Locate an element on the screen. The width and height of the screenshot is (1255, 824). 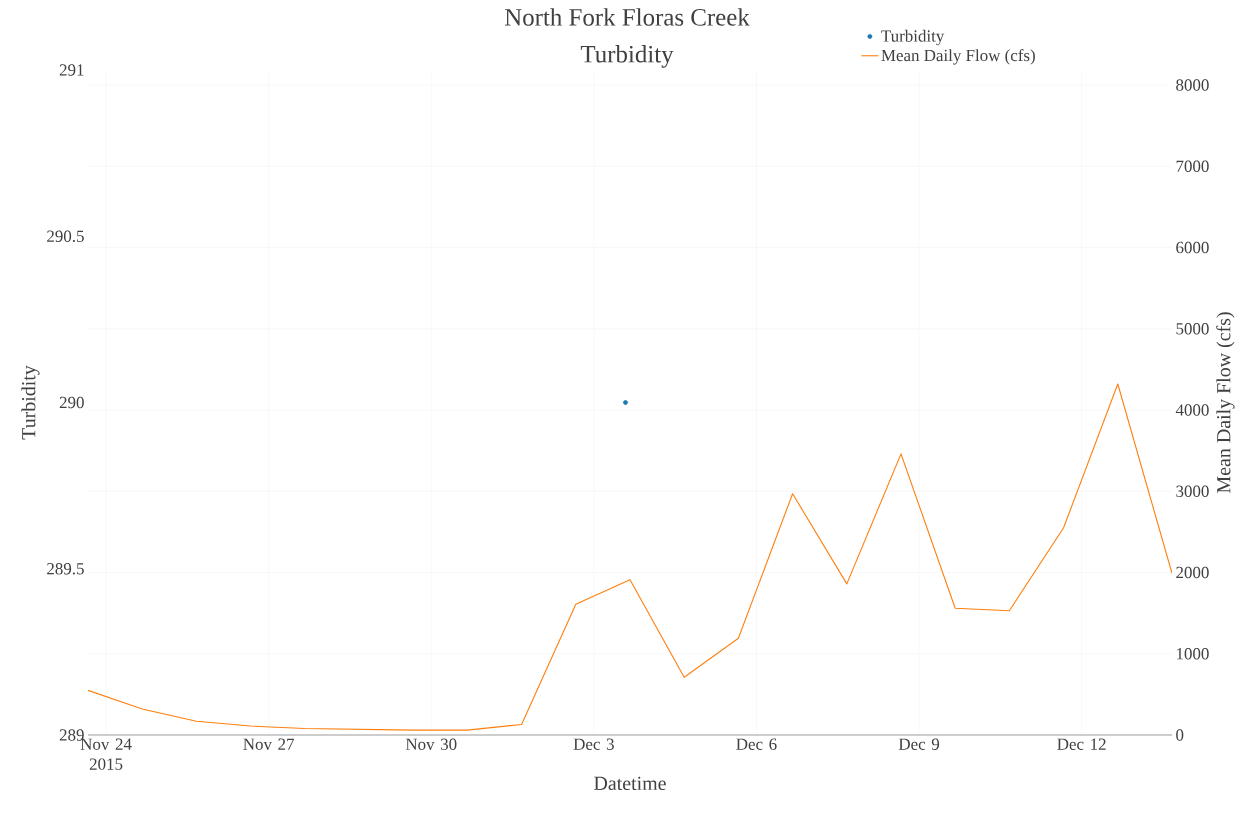
x-tick-label: Nov 27 is located at coordinates (269, 744).